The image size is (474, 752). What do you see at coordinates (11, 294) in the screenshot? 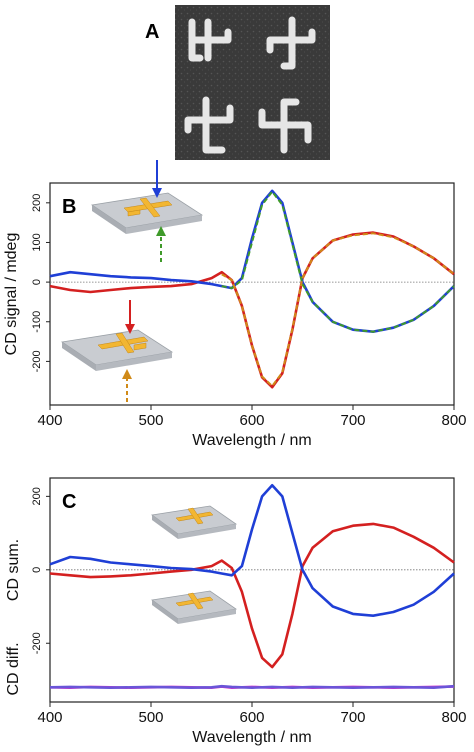
I see `panel-b-y-axis-title: CD signal / mdeg` at bounding box center [11, 294].